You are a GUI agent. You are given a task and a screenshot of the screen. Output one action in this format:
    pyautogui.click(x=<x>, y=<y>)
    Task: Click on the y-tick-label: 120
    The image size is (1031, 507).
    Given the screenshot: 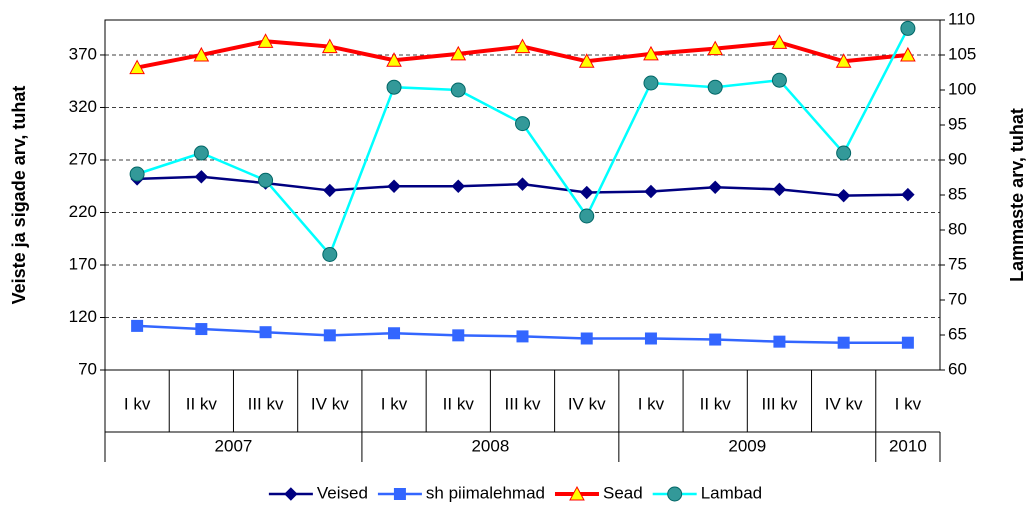 What is the action you would take?
    pyautogui.click(x=83, y=316)
    